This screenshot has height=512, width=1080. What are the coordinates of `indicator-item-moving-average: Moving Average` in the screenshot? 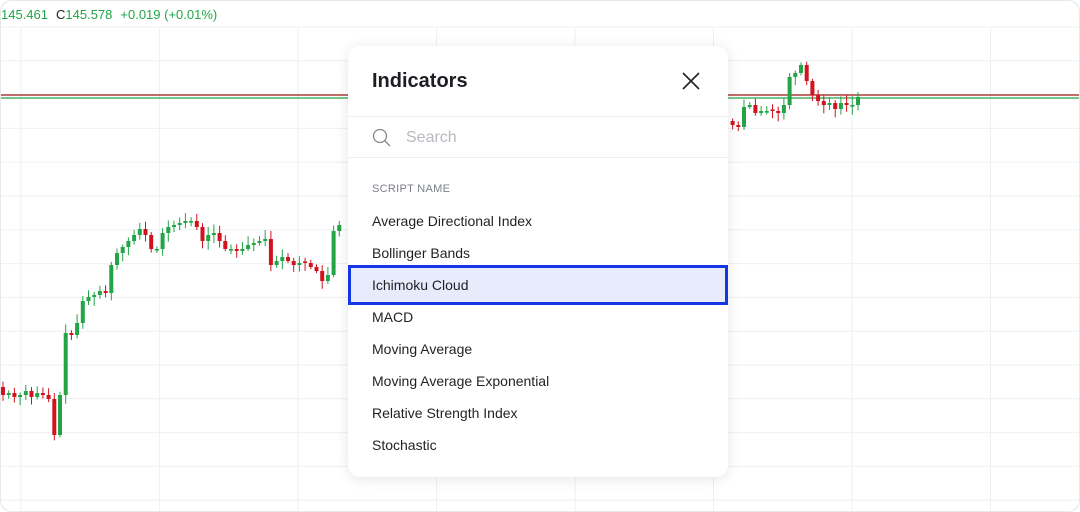 It's located at (422, 349).